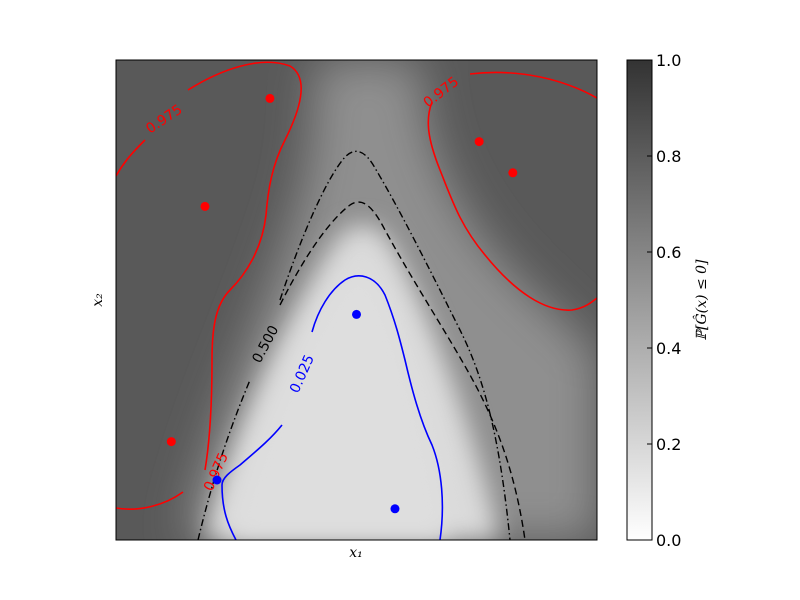 The image size is (800, 600). What do you see at coordinates (701, 300) in the screenshot?
I see `colorbar-label: ℙ[Ĝ(x) ≤ 0]` at bounding box center [701, 300].